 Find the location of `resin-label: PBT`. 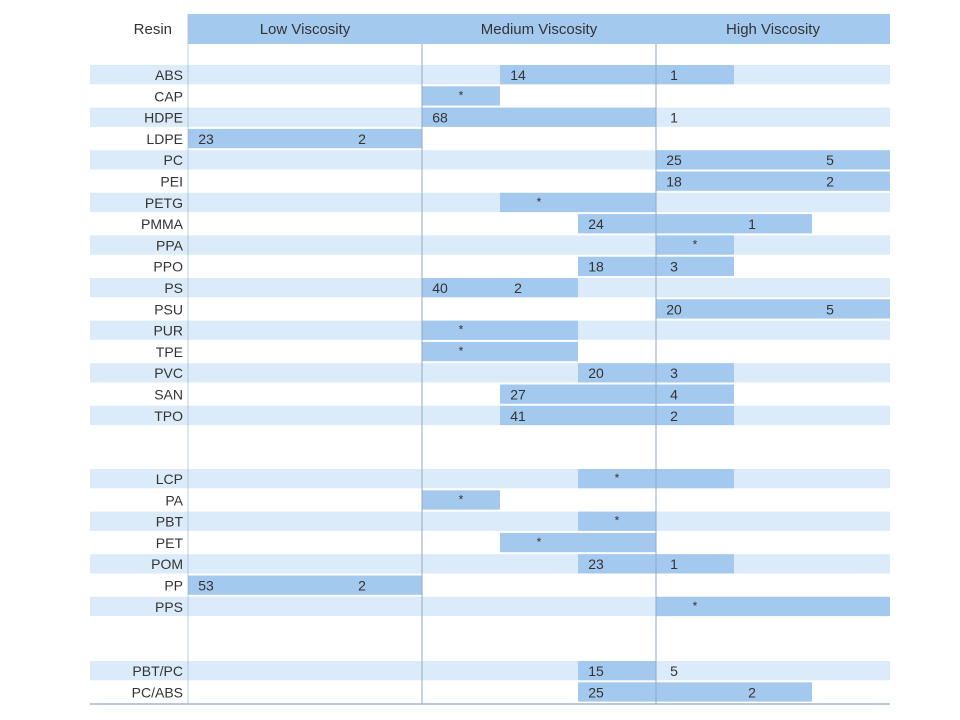

resin-label: PBT is located at coordinates (170, 522).